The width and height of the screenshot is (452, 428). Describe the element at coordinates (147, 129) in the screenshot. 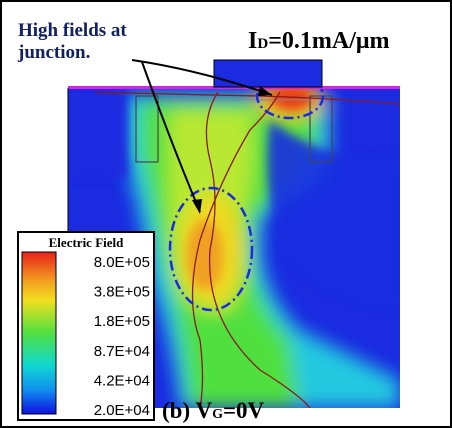

I see `source-region` at that location.